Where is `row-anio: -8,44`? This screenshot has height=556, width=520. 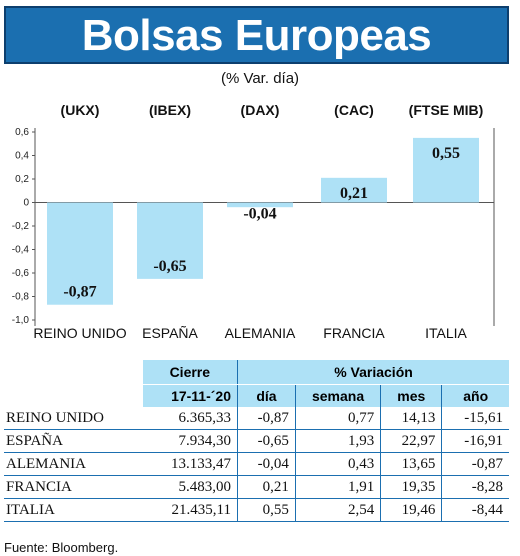 row-anio: -8,44 is located at coordinates (475, 510).